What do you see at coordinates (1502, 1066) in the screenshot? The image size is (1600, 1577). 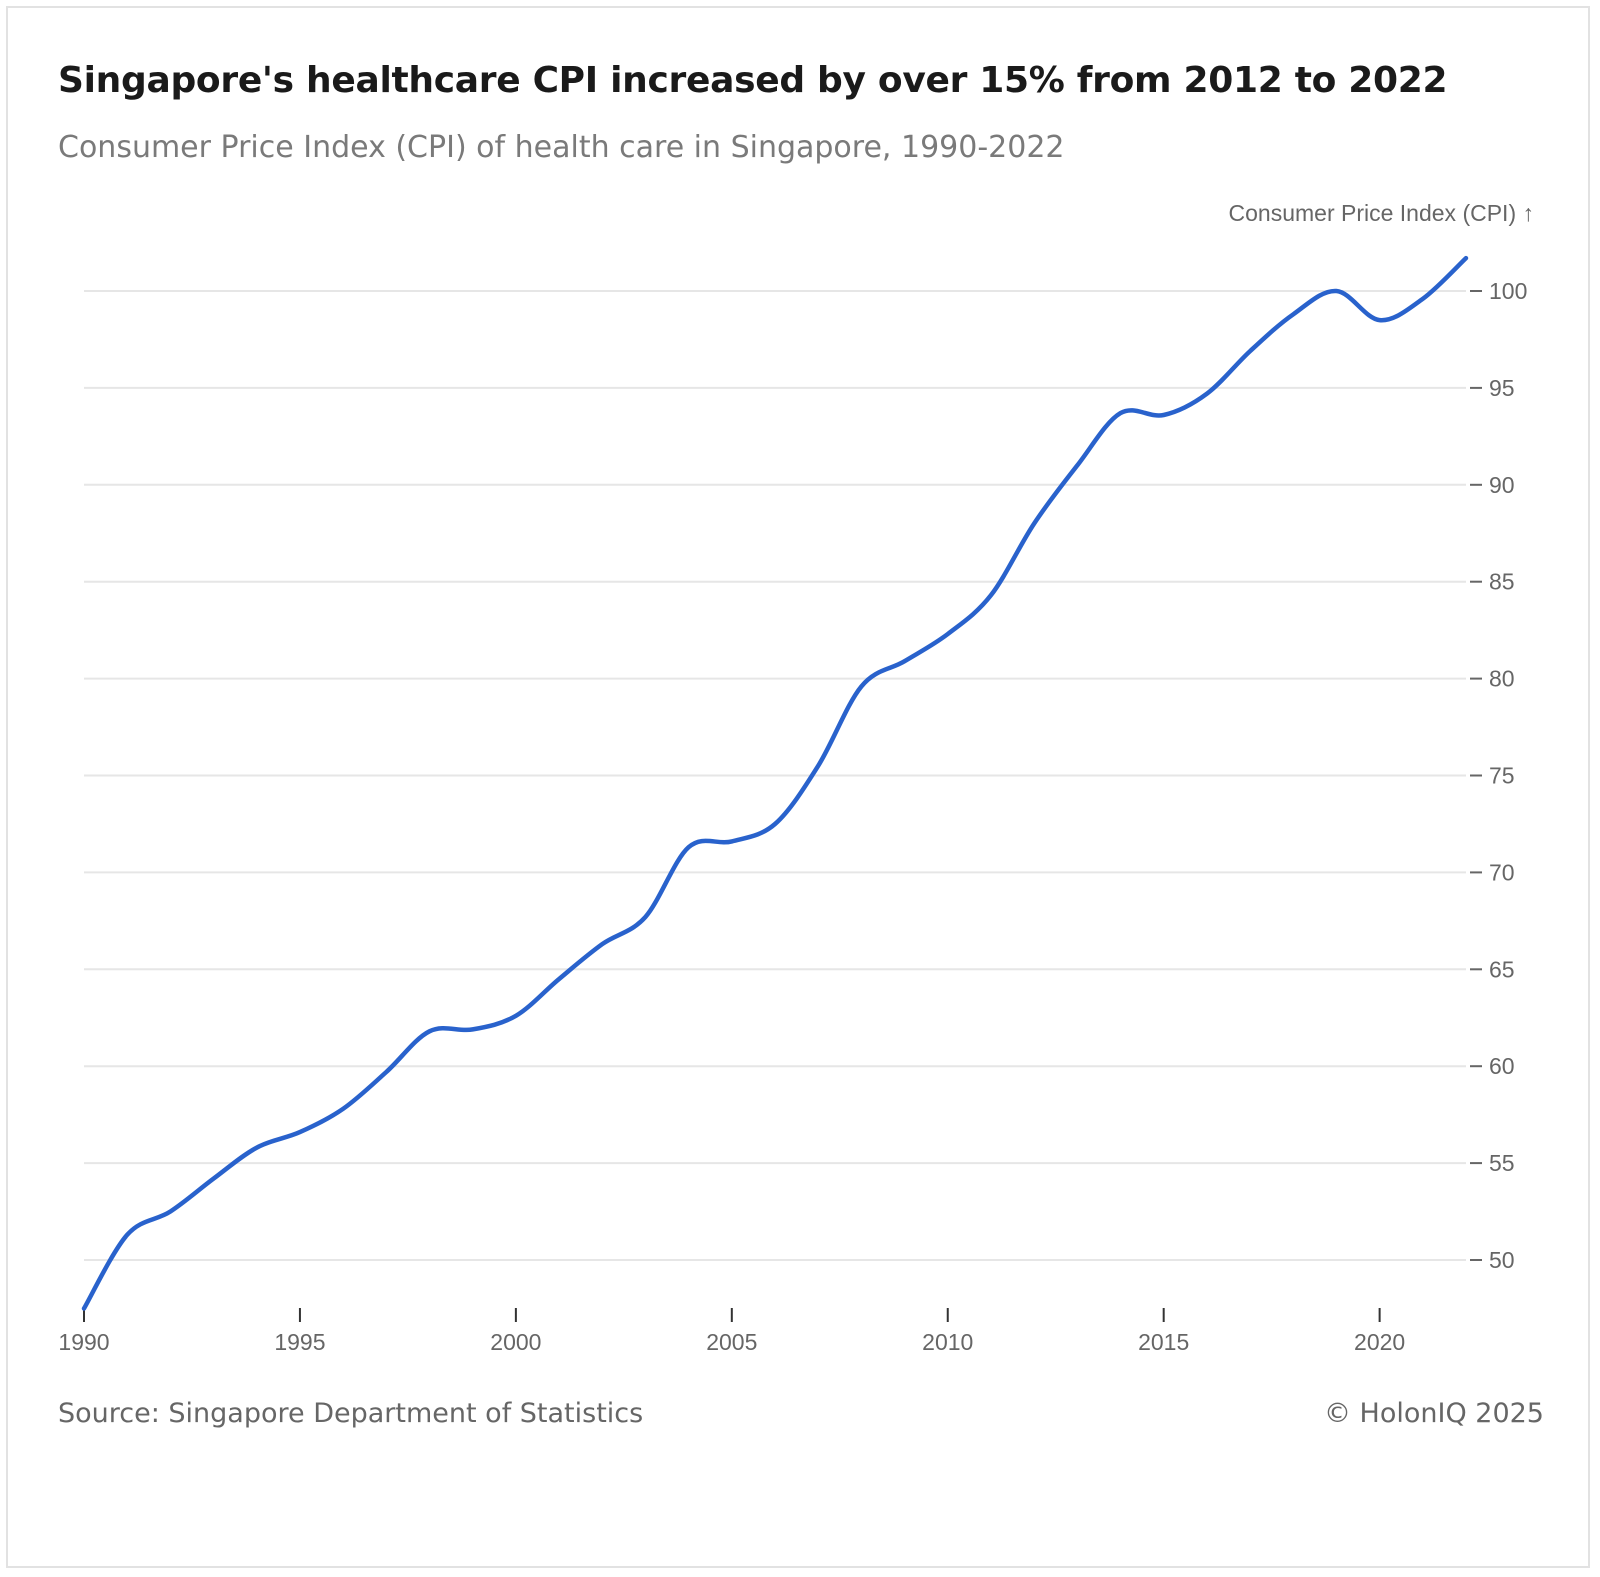 I see `y-tick-label: 60` at bounding box center [1502, 1066].